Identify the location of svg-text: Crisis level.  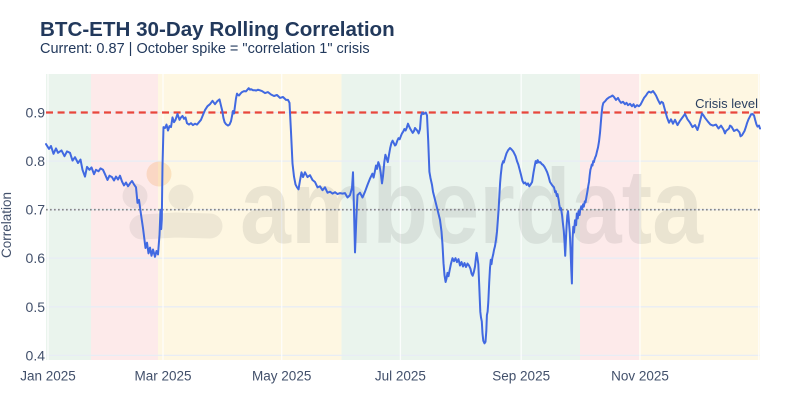
(726, 103).